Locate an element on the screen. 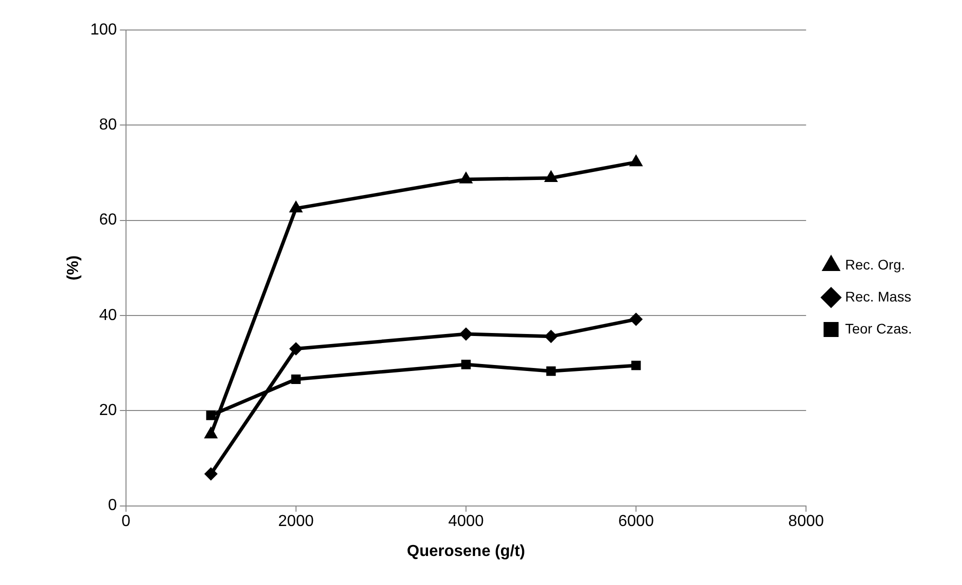 The width and height of the screenshot is (962, 585). y-tick-label: 20 is located at coordinates (108, 411).